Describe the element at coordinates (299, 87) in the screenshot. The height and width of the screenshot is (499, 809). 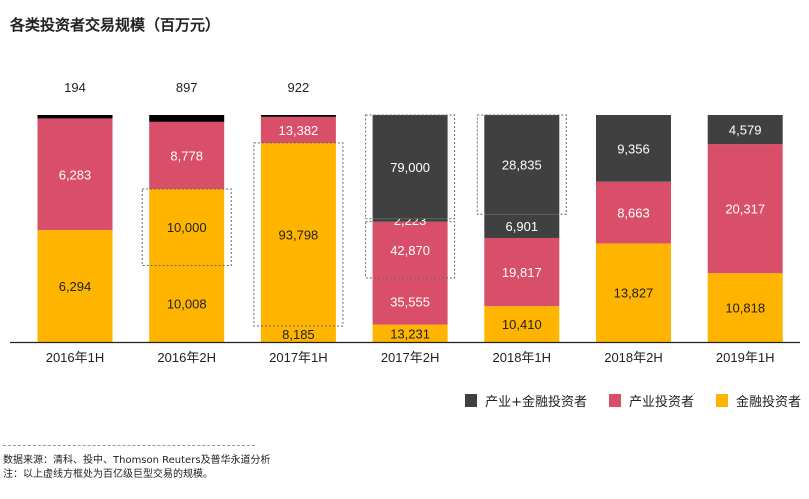
I see `bar-total-label: 922` at that location.